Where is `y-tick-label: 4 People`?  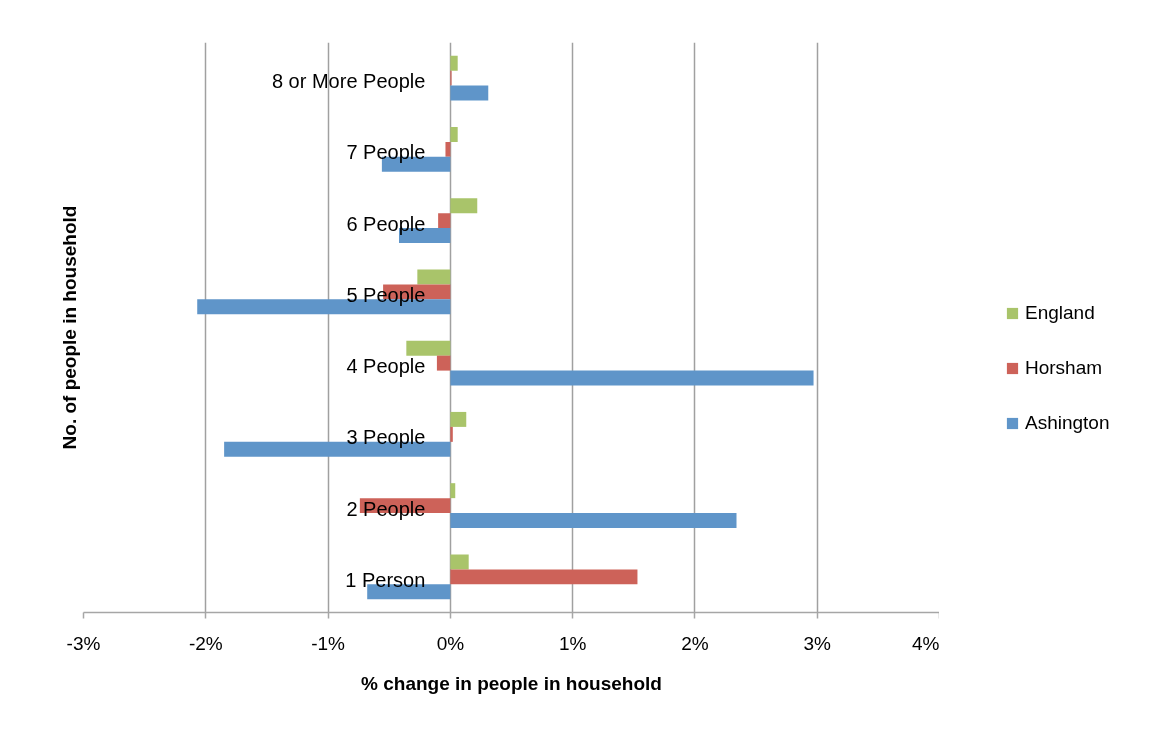 y-tick-label: 4 People is located at coordinates (386, 366).